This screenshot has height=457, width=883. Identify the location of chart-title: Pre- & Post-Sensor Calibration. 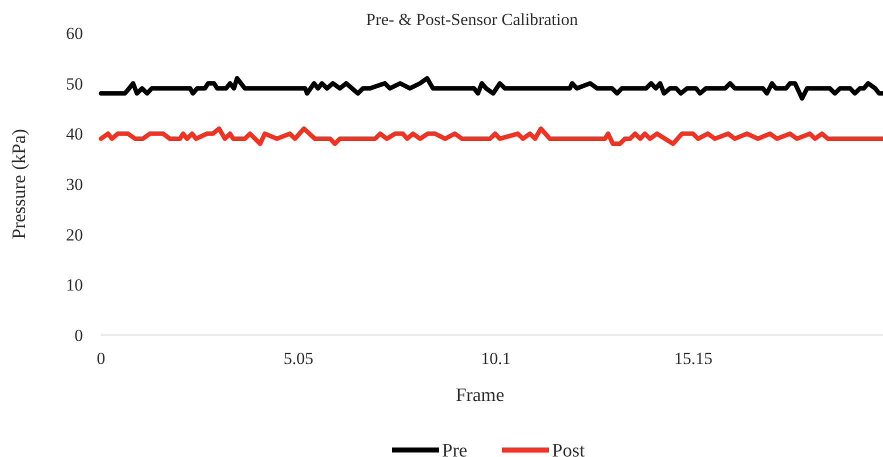
(472, 19).